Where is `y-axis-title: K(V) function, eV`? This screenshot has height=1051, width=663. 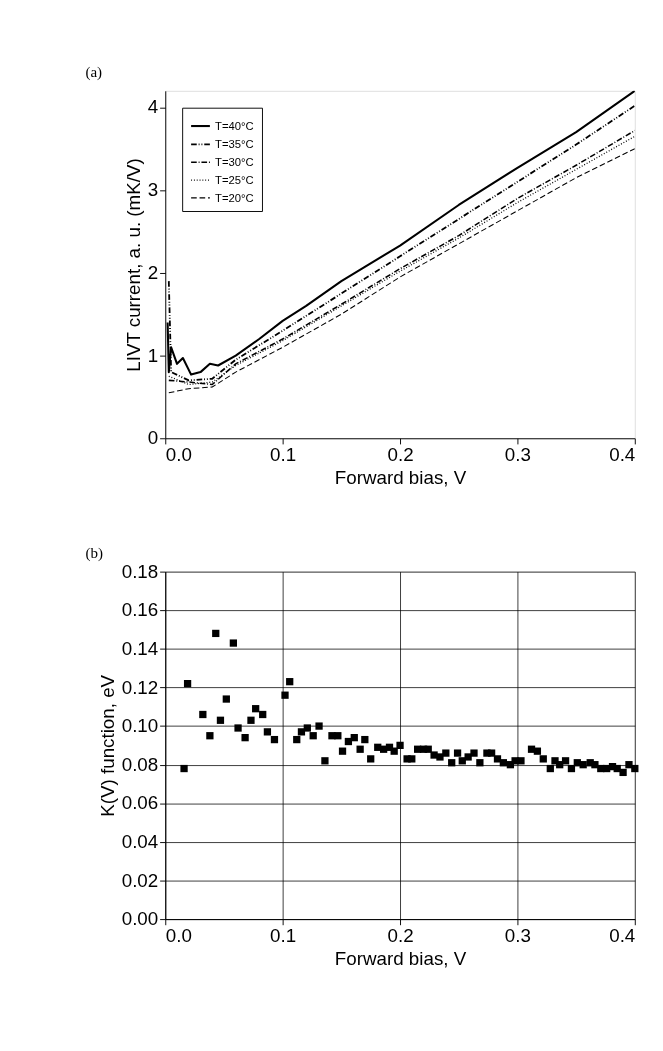 y-axis-title: K(V) function, eV is located at coordinates (108, 745).